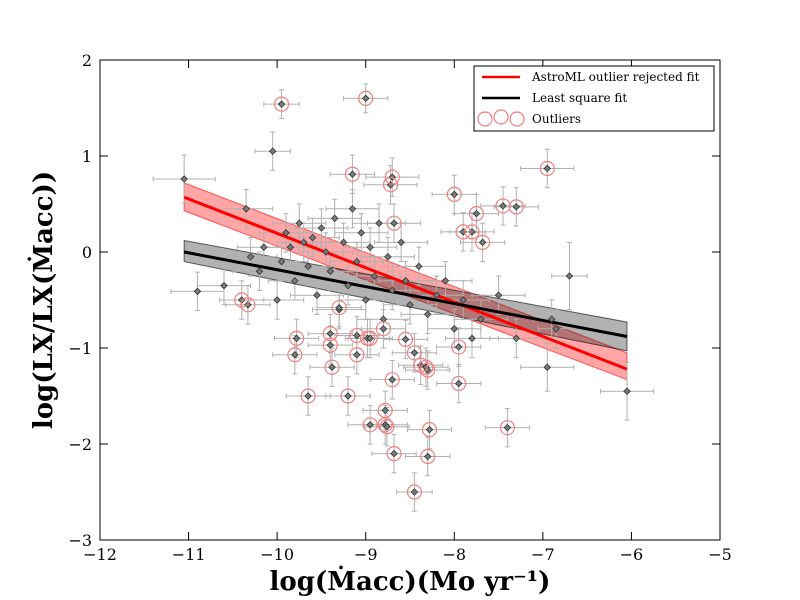 This screenshot has width=800, height=600. Describe the element at coordinates (87, 60) in the screenshot. I see `y-tick-label: 2` at that location.